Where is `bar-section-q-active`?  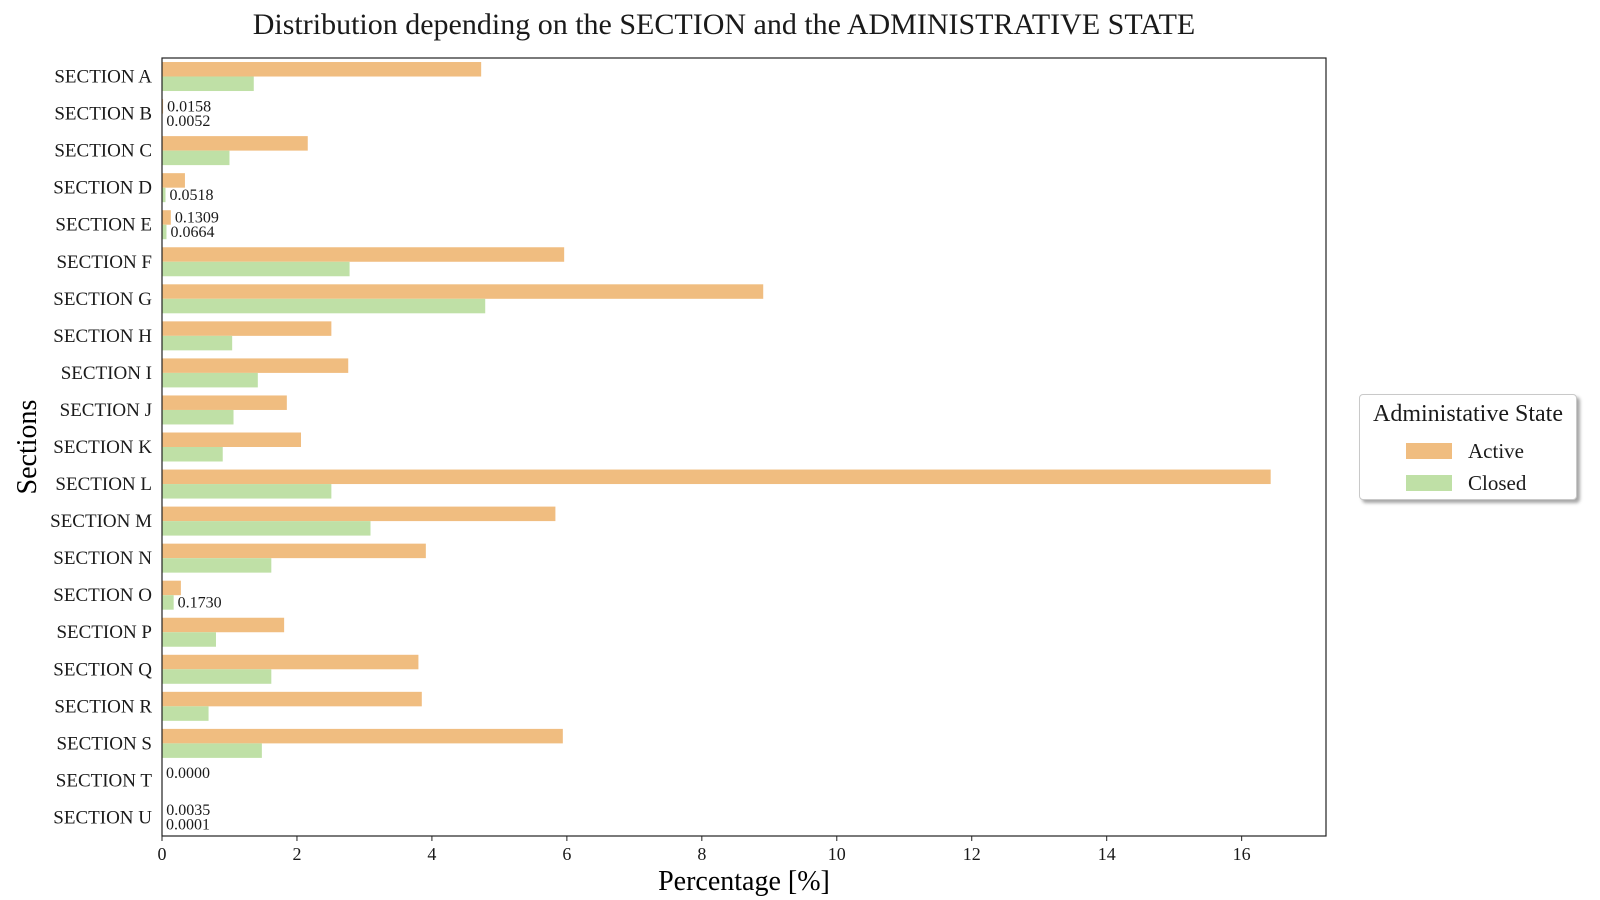 bar-section-q-active is located at coordinates (290, 662).